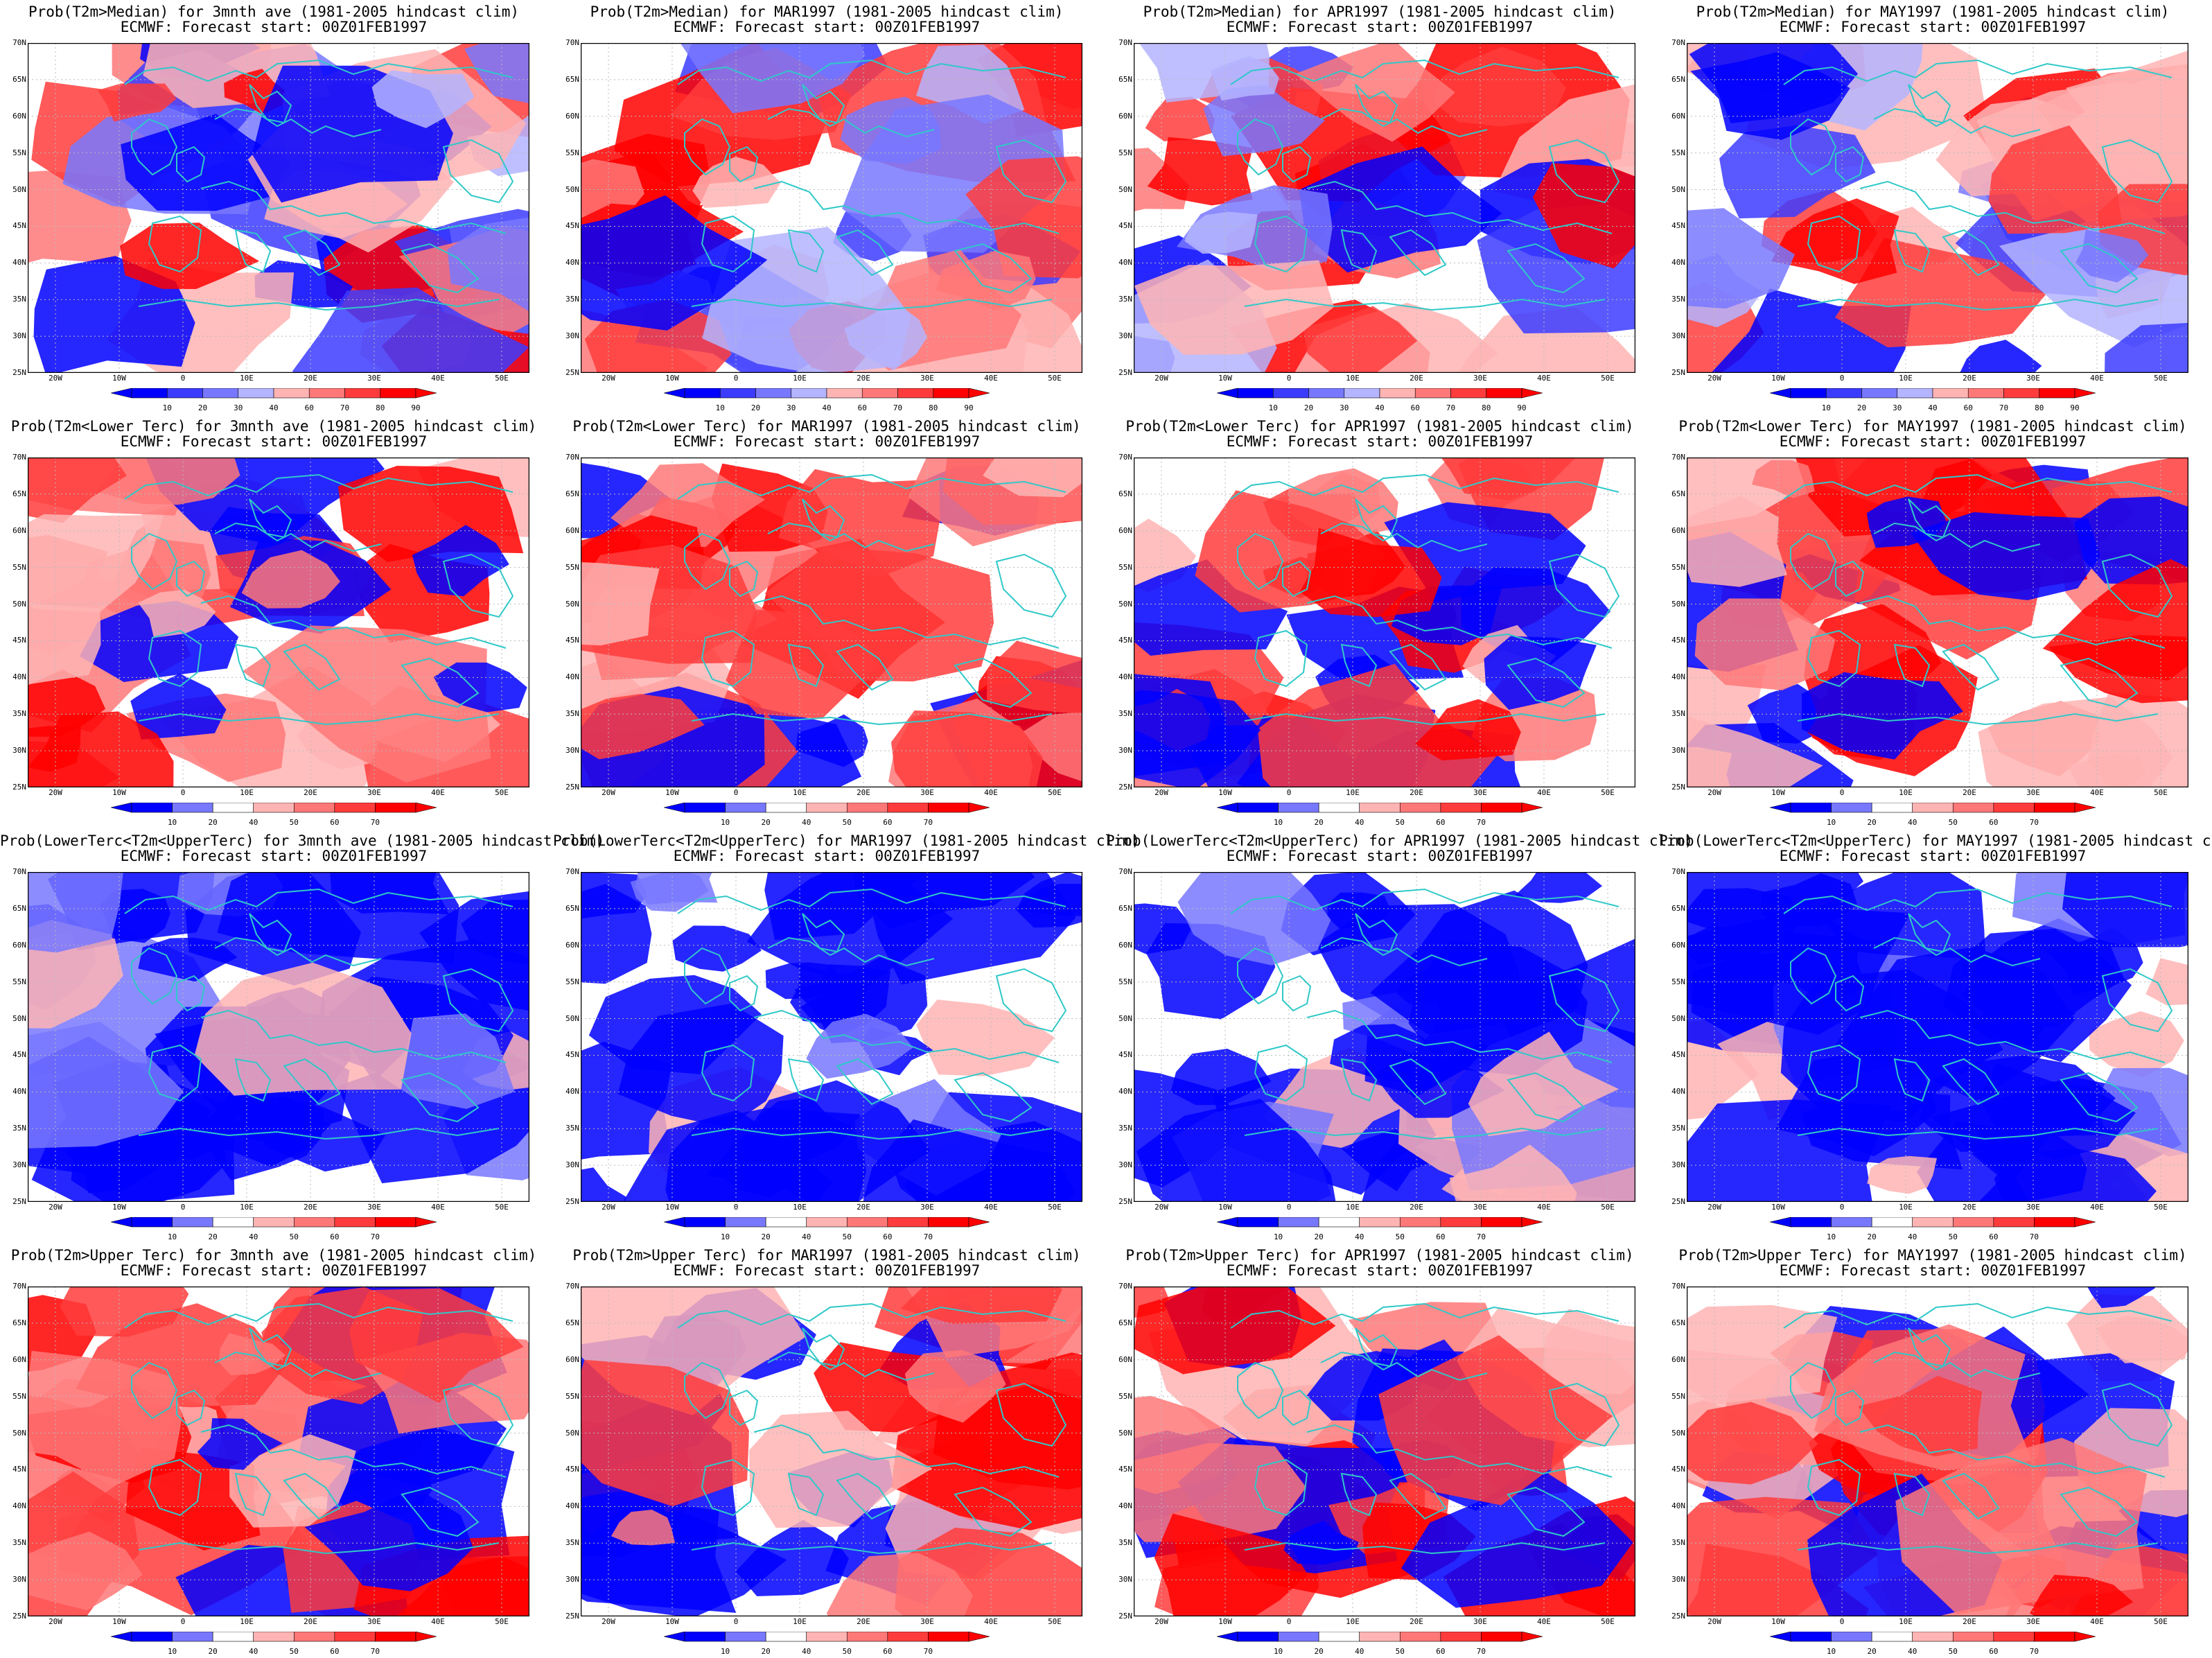 The width and height of the screenshot is (2212, 1658). I want to click on lon-tick-label: 40E, so click(1544, 1622).